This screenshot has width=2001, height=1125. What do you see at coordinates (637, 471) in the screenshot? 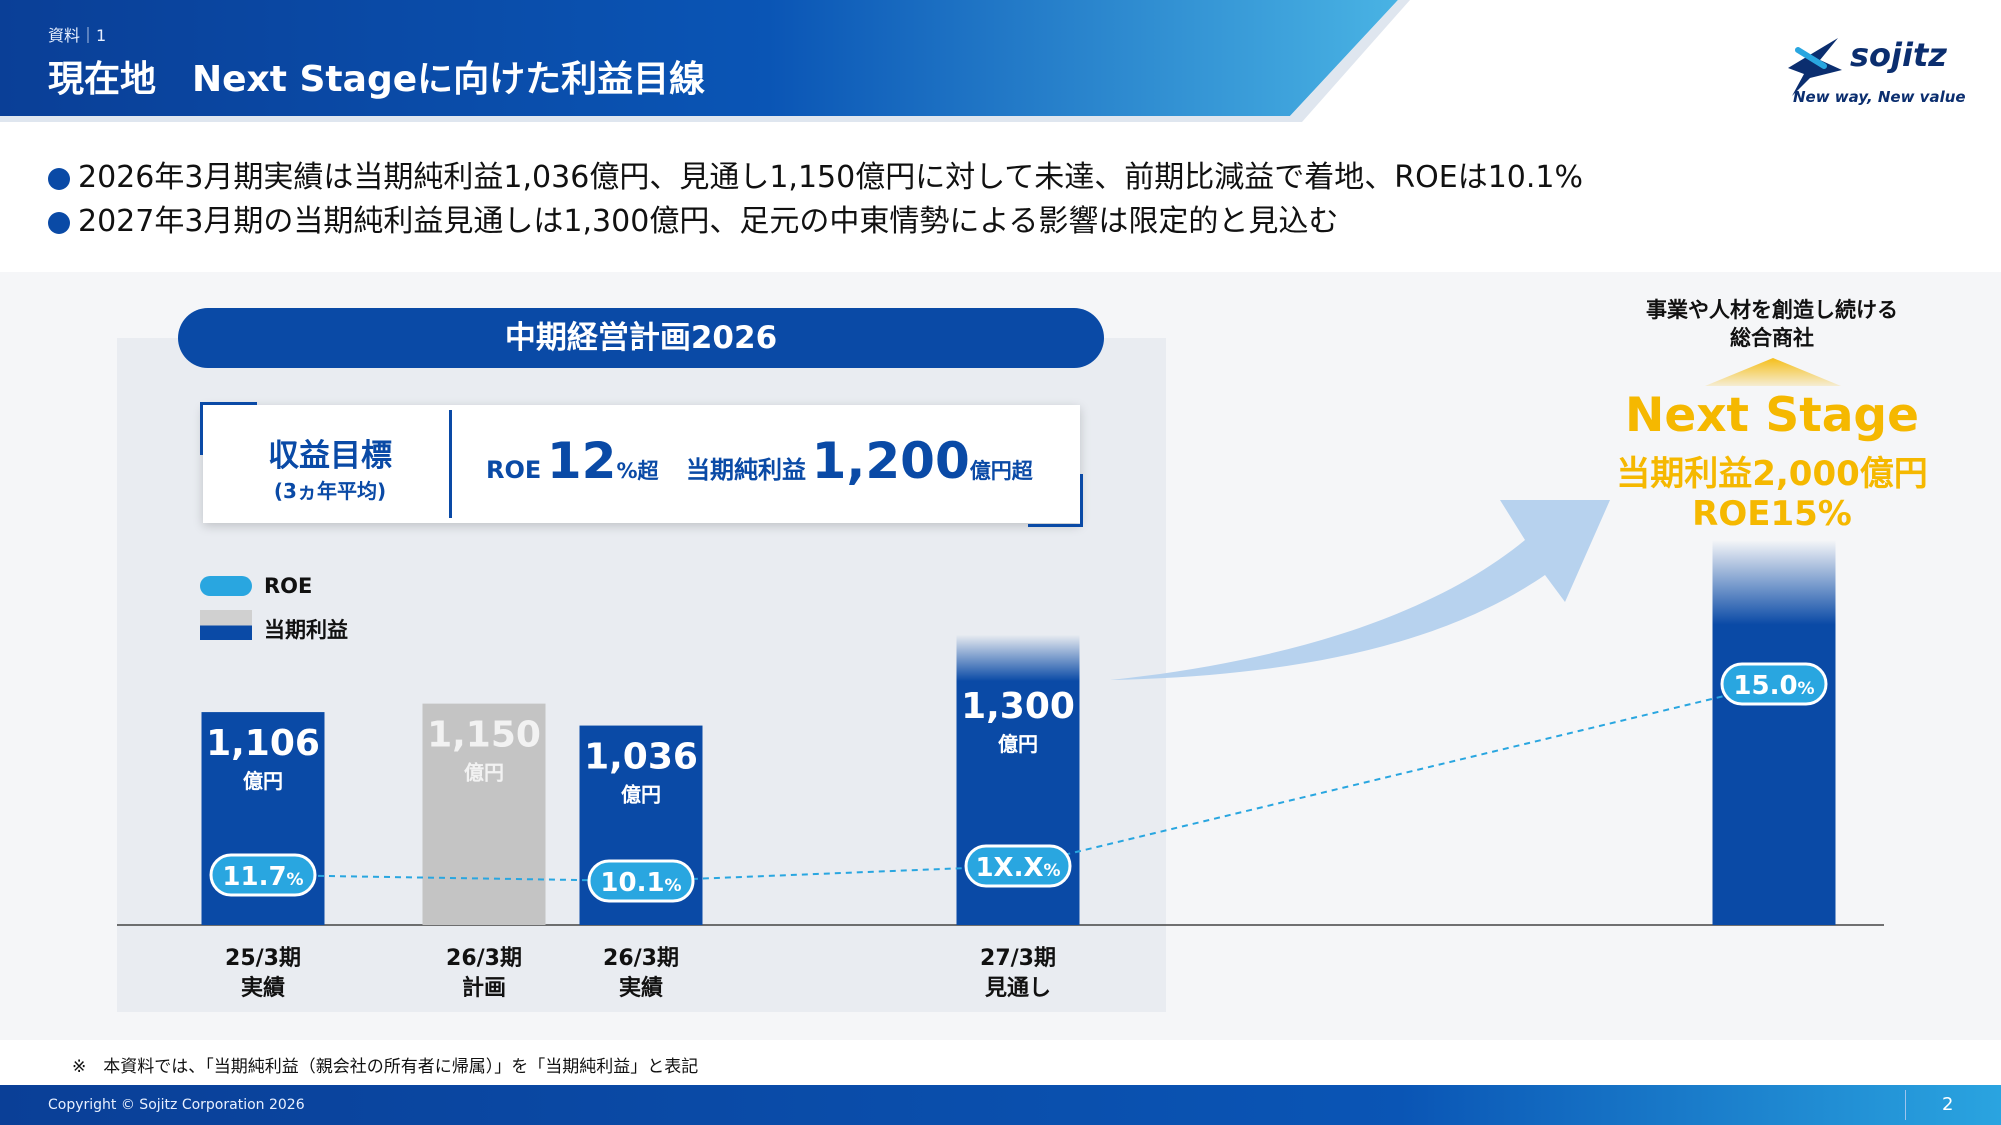
I see `target-roe-suffix: %超` at bounding box center [637, 471].